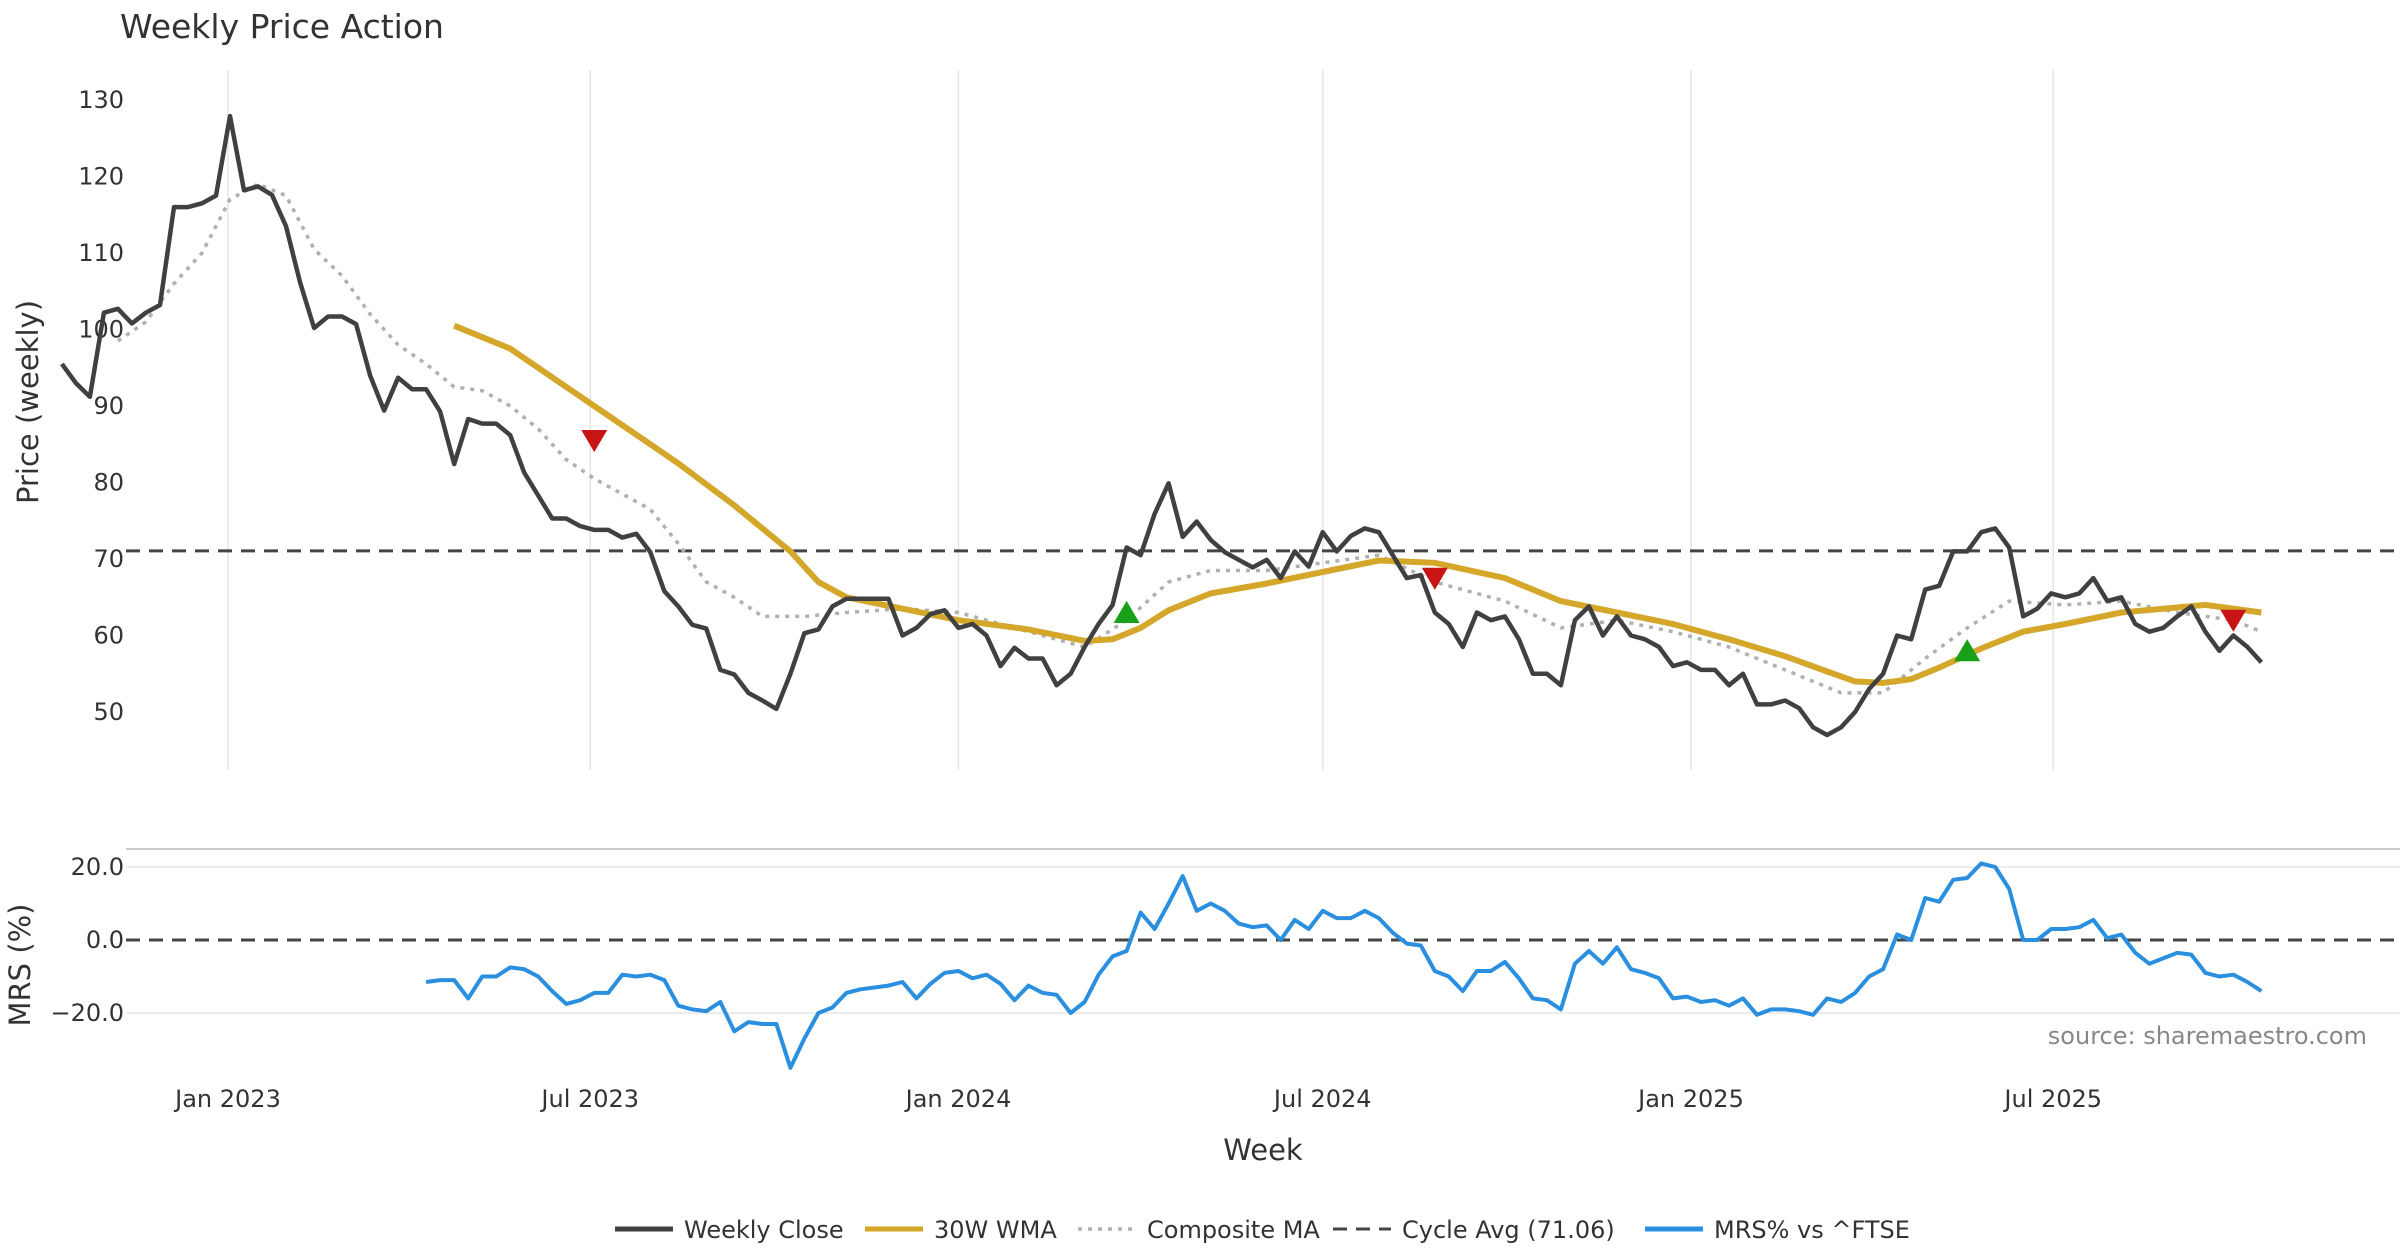  Describe the element at coordinates (97, 867) in the screenshot. I see `mrs-y-tick-label: 20.0` at that location.